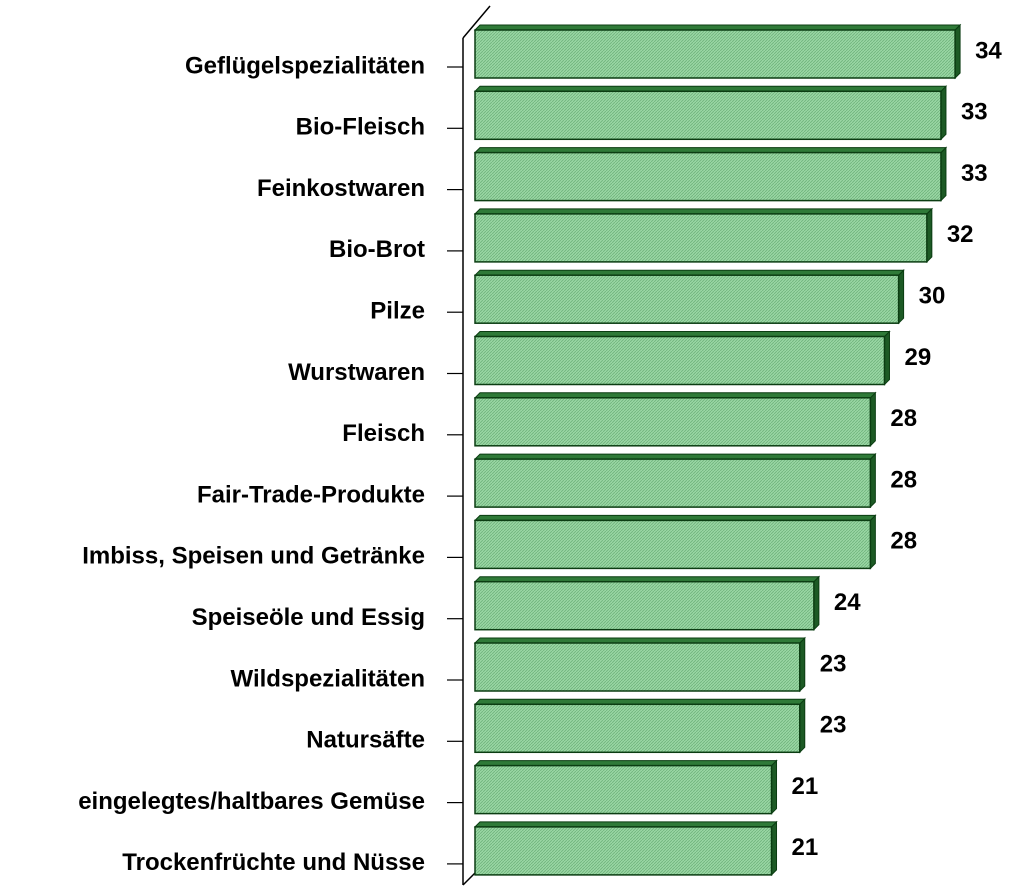 Image resolution: width=1014 pixels, height=895 pixels. Describe the element at coordinates (917, 357) in the screenshot. I see `value-label: 29` at that location.